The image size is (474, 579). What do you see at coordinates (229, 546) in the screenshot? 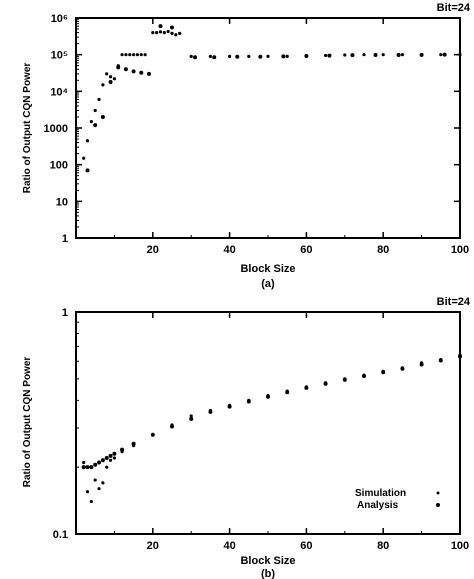
I see `x-tick-label: 40` at bounding box center [229, 546].